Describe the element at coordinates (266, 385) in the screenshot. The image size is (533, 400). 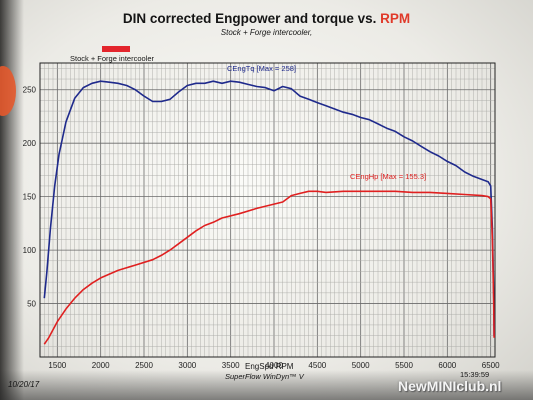
I see `bottom-edge-shadow` at that location.